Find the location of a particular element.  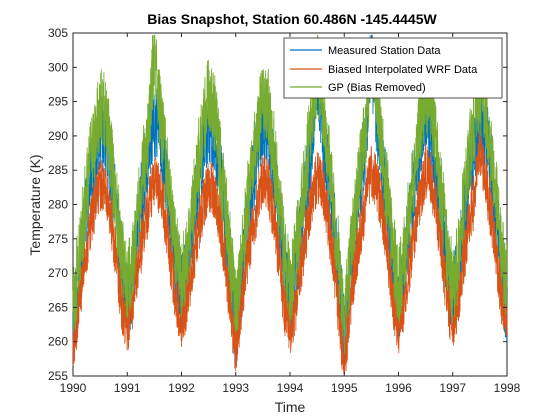

legend-label-wrf: Biased Interpolated WRF Data is located at coordinates (403, 70).